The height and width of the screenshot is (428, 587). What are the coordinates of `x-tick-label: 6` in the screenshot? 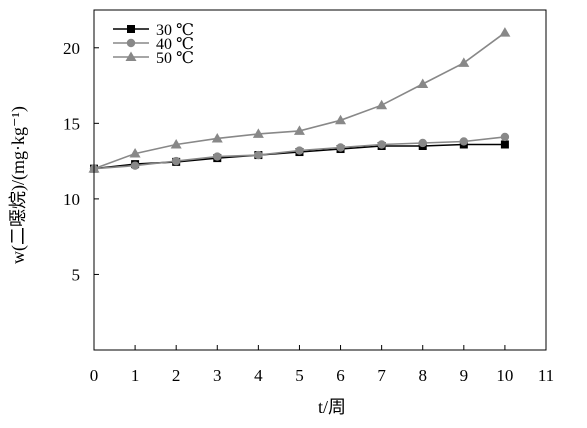 It's located at (340, 375).